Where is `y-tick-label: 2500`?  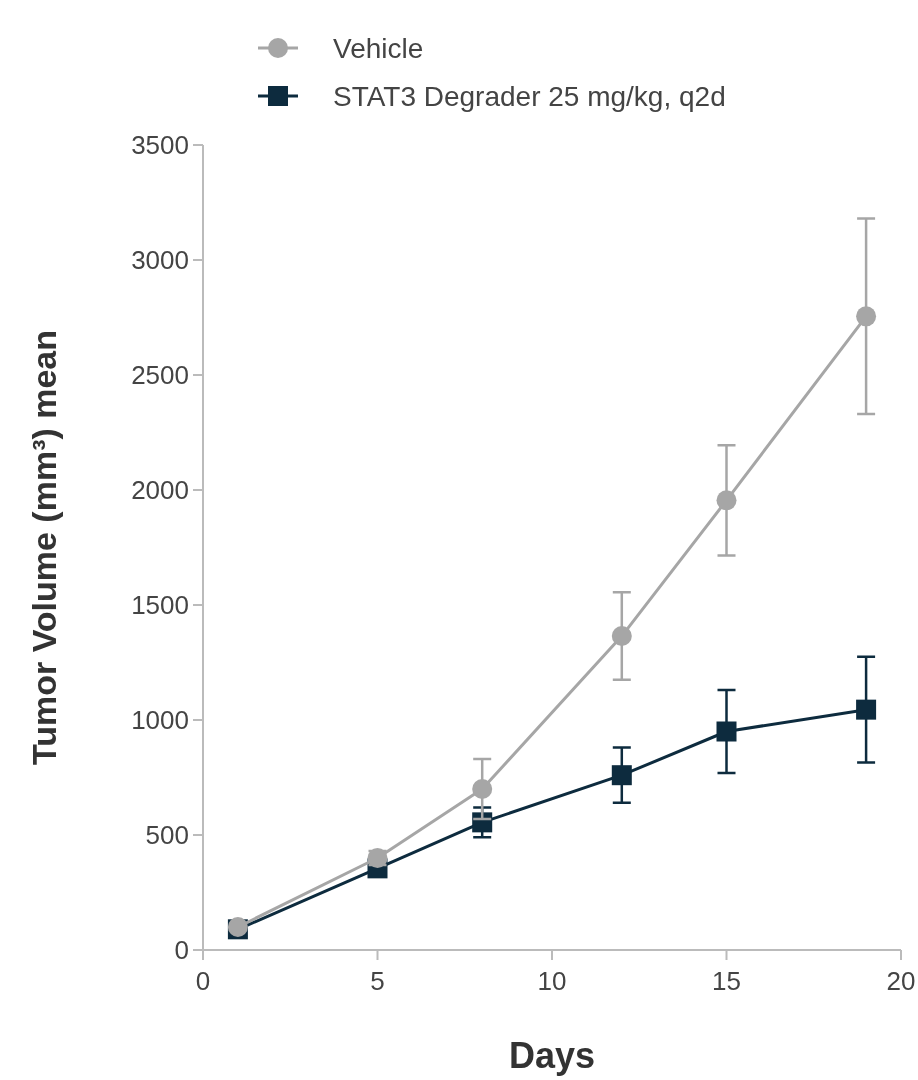 y-tick-label: 2500 is located at coordinates (160, 375).